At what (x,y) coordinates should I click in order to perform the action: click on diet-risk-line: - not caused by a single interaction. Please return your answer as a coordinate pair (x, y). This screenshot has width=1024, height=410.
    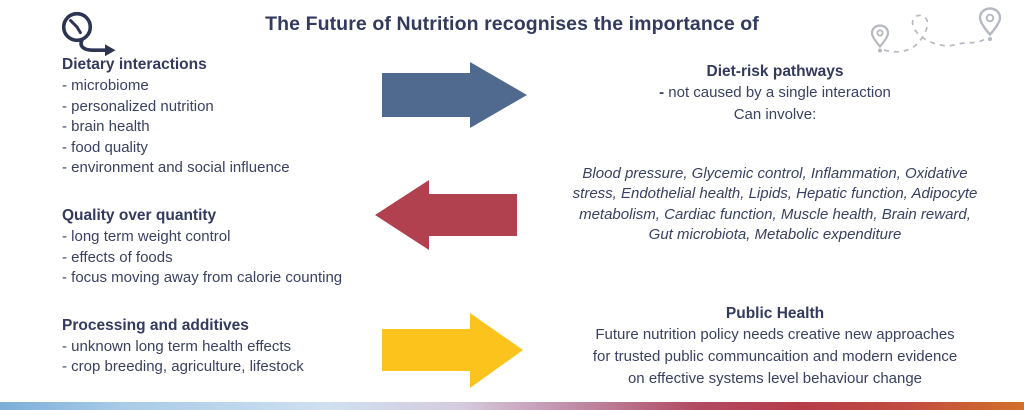
    Looking at the image, I should click on (775, 92).